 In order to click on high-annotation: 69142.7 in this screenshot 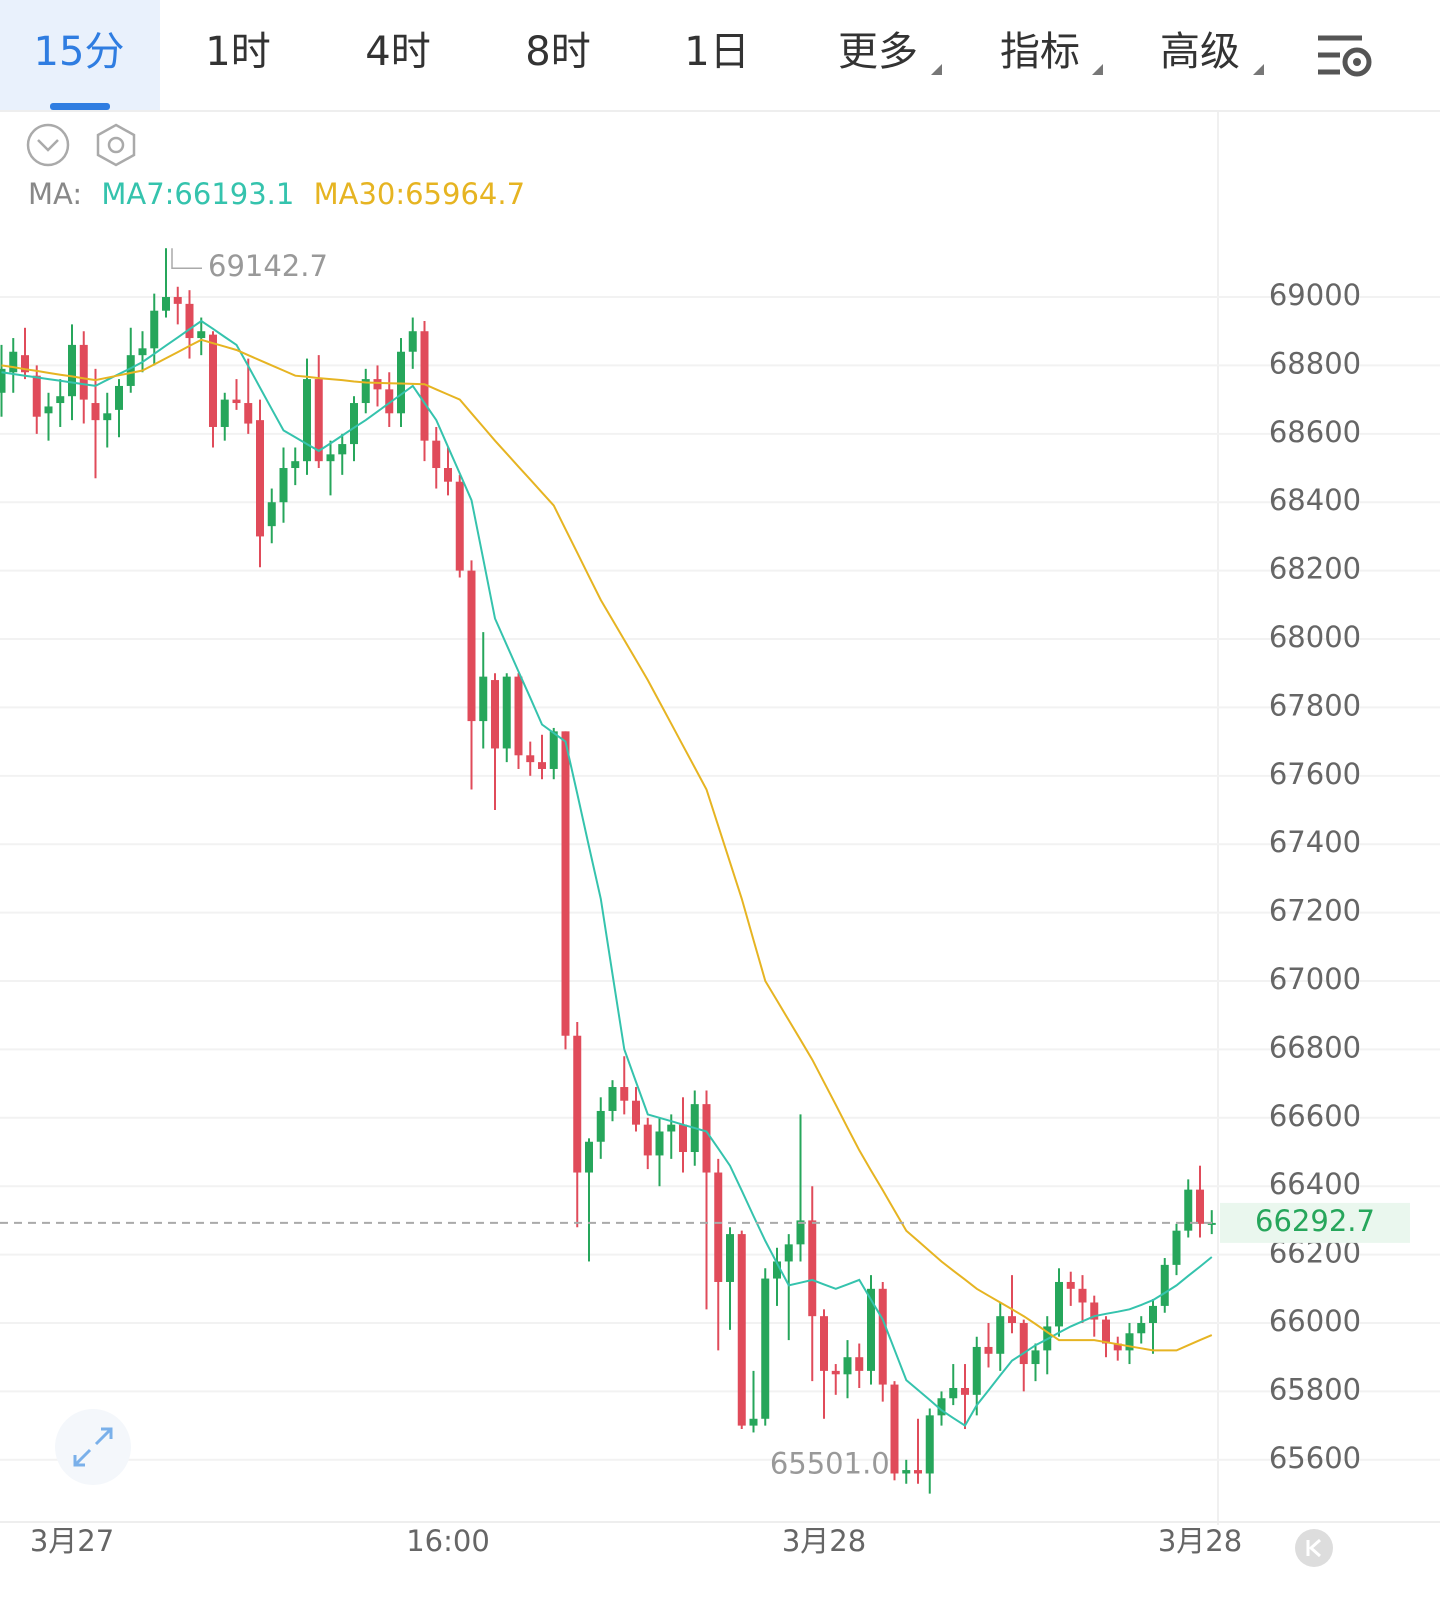, I will do `click(268, 266)`.